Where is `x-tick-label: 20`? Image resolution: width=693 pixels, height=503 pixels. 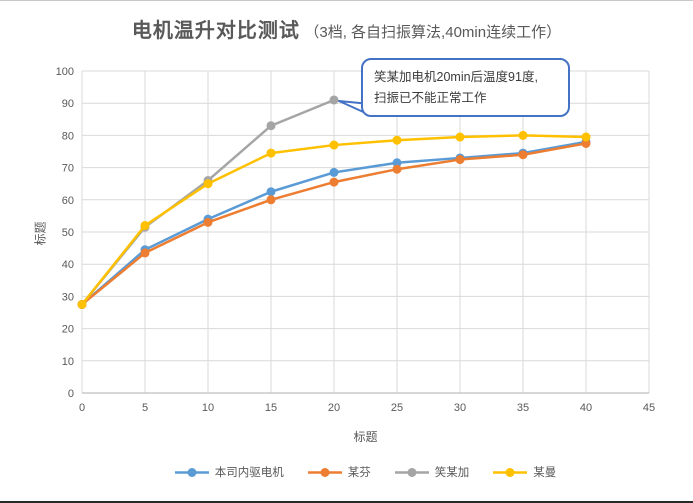 x-tick-label: 20 is located at coordinates (334, 408).